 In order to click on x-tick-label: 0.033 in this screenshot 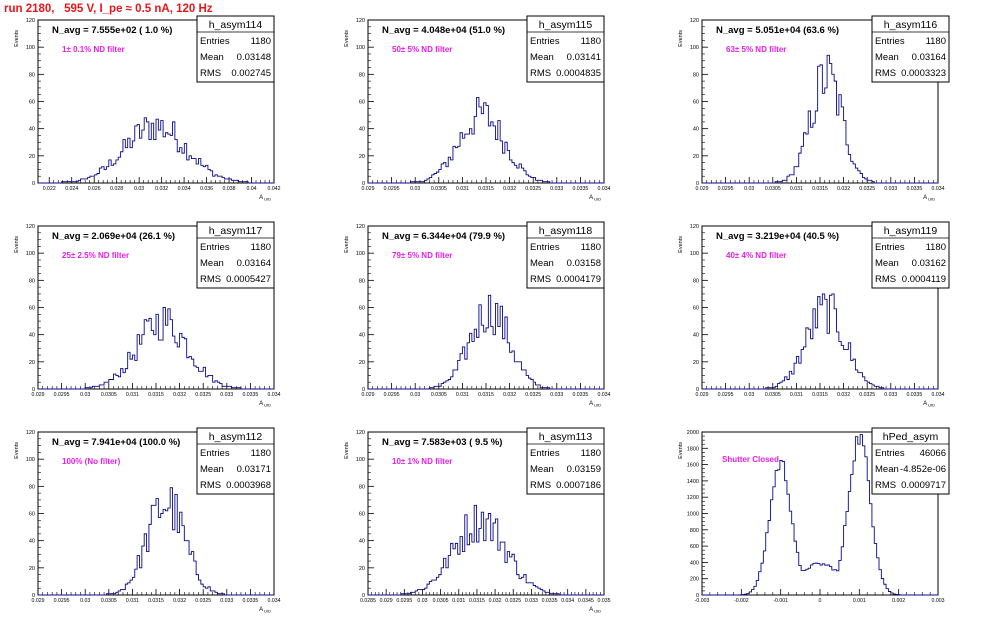, I will do `click(556, 395)`.